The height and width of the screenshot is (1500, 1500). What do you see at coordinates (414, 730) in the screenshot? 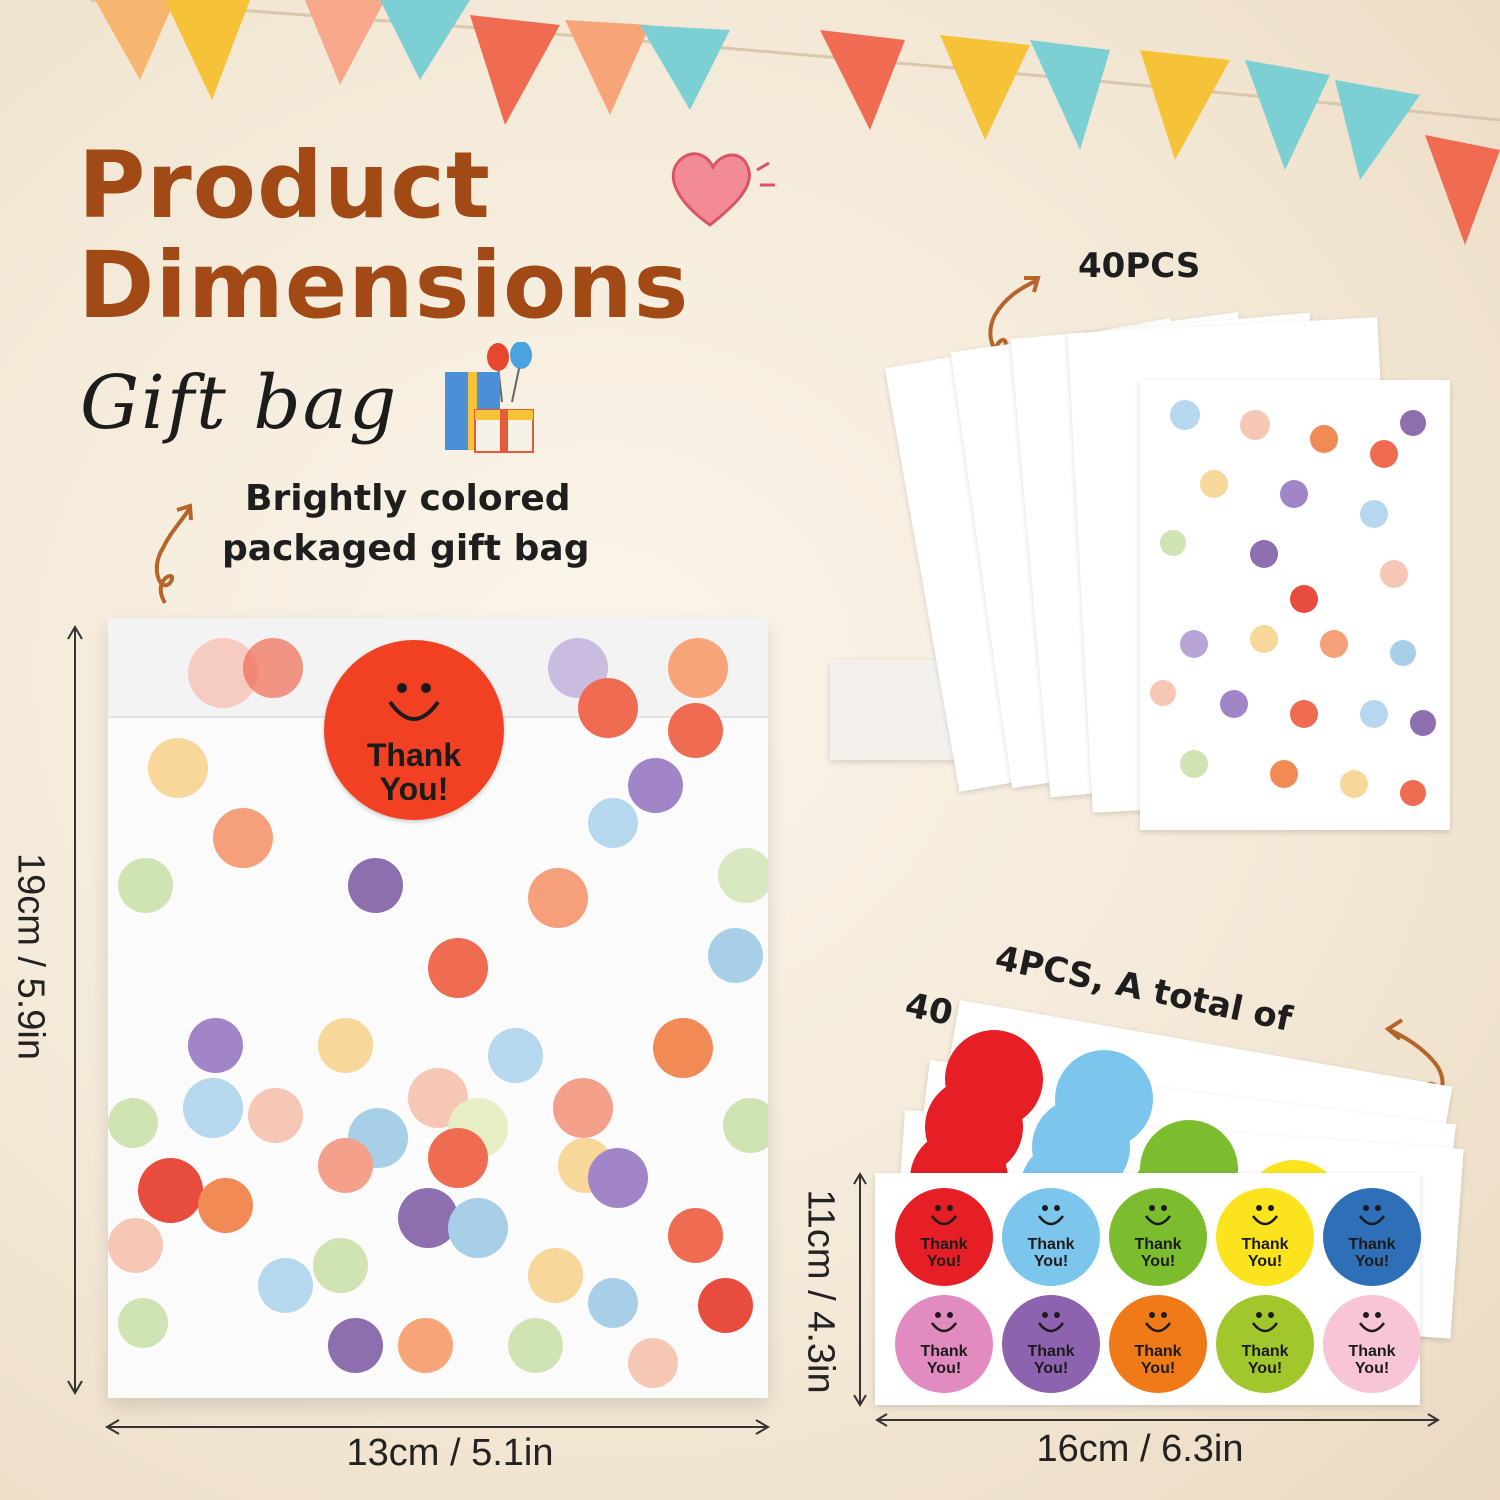
I see `thank-you-sticker-large: Thank You!` at bounding box center [414, 730].